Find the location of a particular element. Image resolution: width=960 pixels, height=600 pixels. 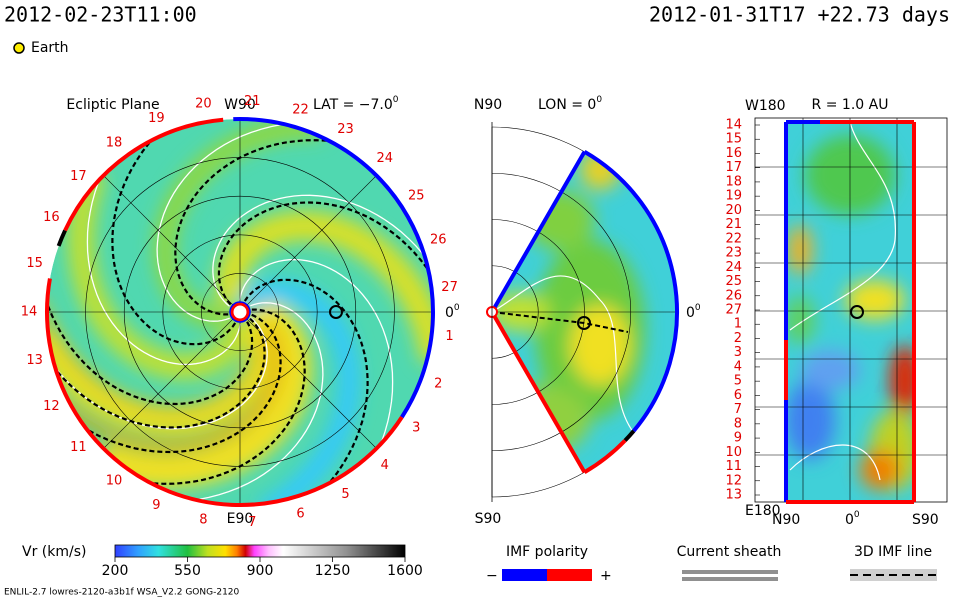

colorbar-ticks: 200 550 900 1250 1600 is located at coordinates (262, 568).